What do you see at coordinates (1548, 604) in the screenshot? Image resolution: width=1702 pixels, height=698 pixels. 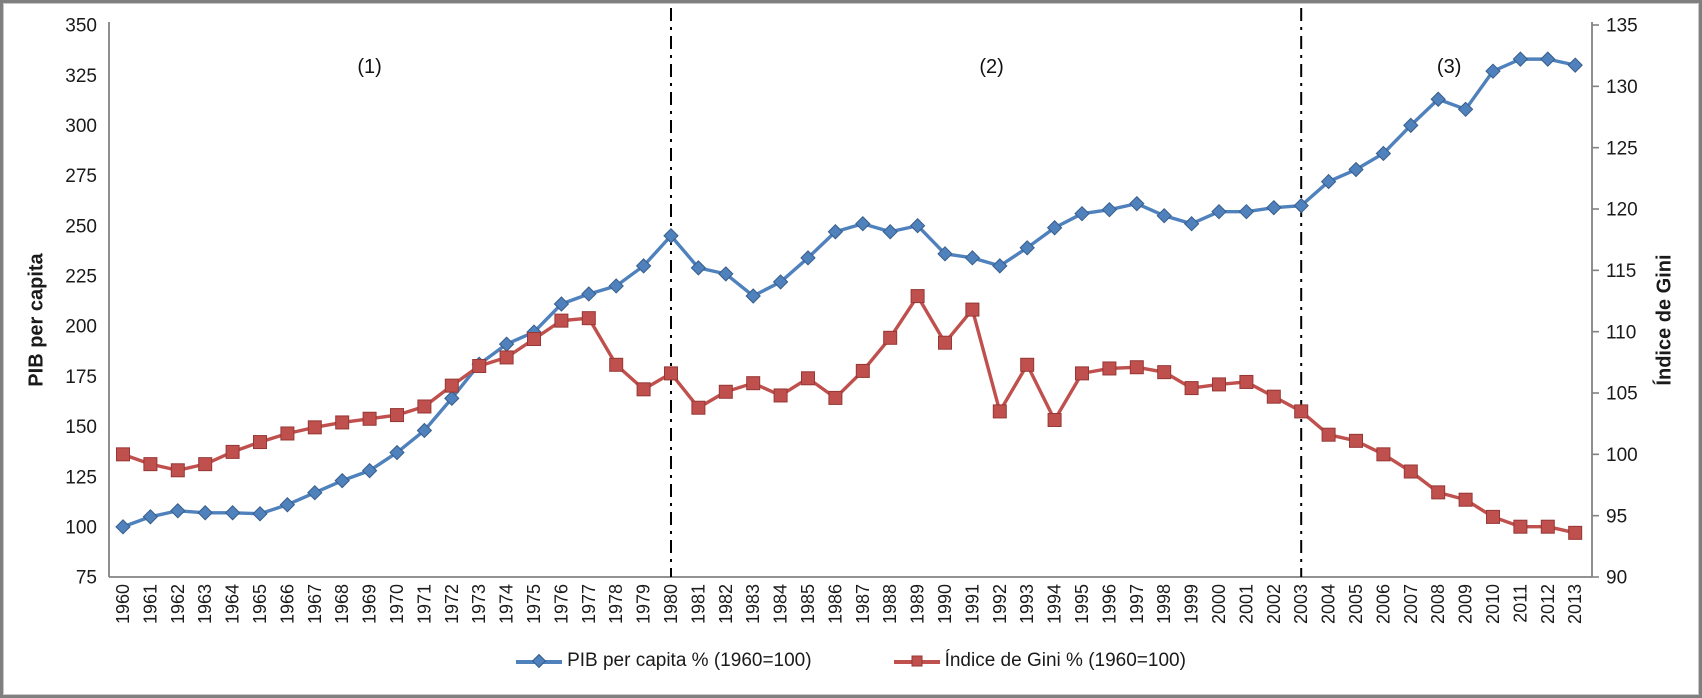 I see `x-axis-tick-label: 2012` at bounding box center [1548, 604].